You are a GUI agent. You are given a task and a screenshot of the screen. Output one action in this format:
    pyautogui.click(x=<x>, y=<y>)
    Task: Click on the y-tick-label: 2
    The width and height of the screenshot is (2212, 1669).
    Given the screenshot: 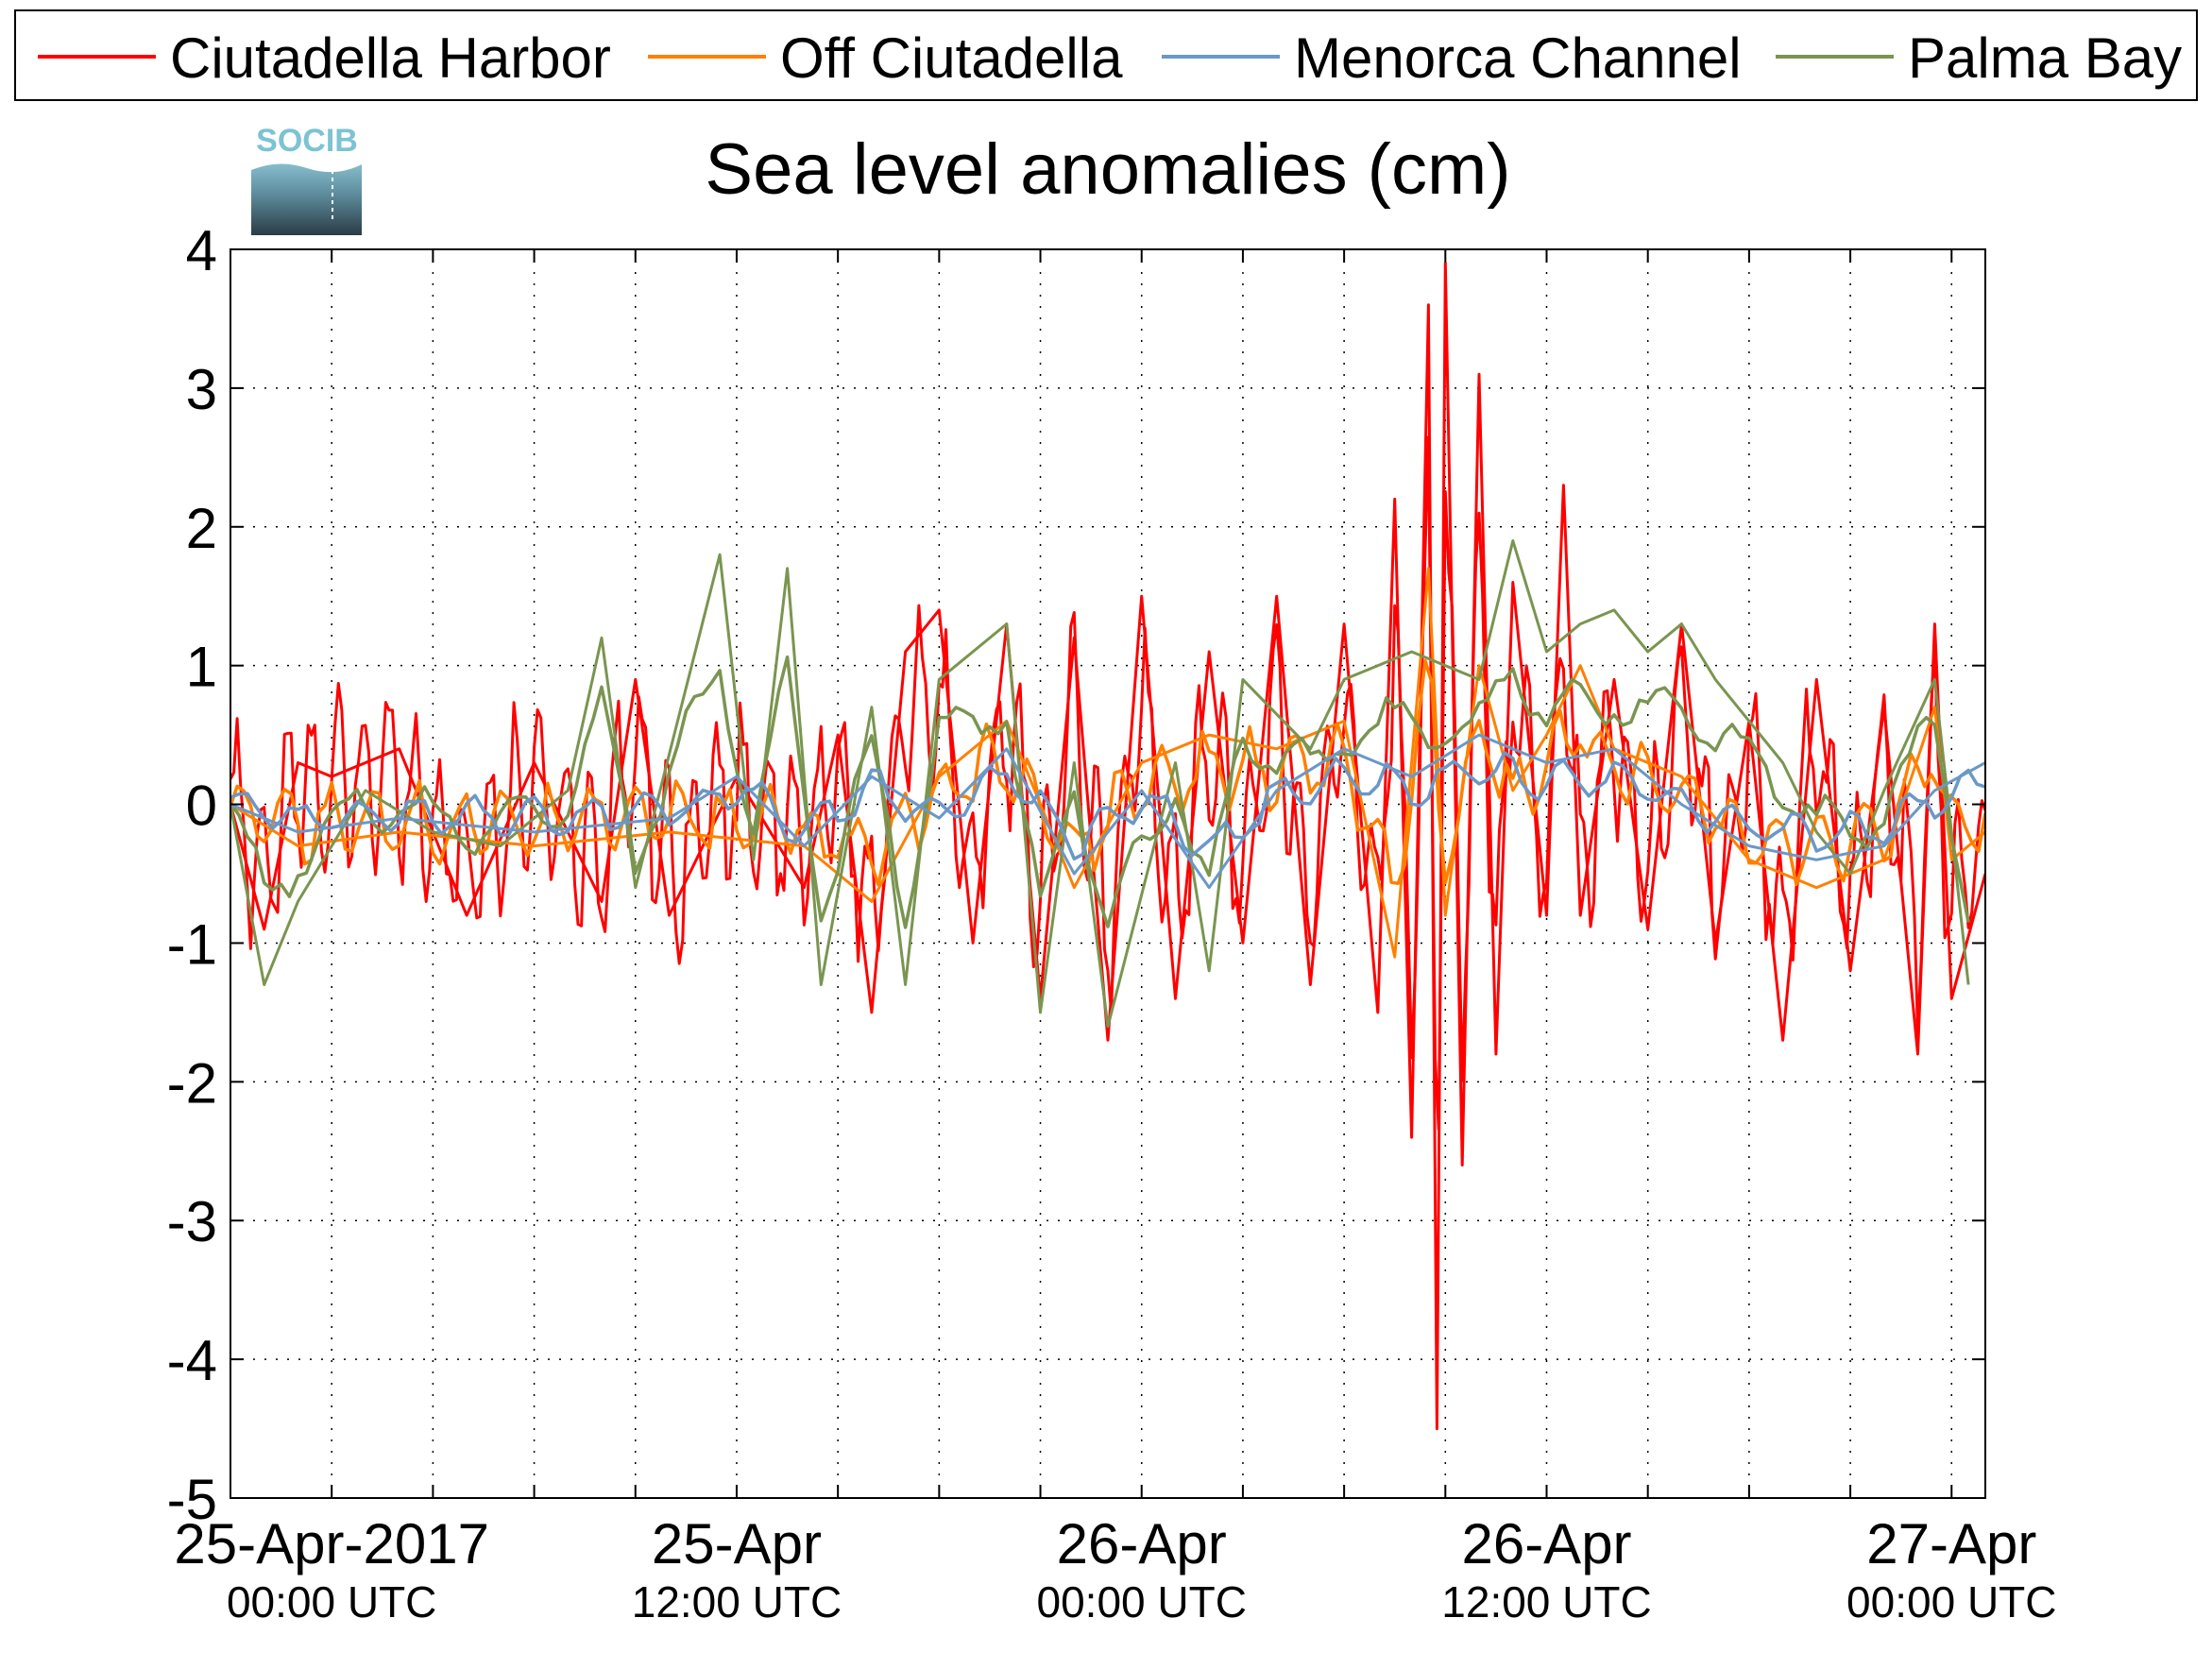 What is the action you would take?
    pyautogui.click(x=201, y=529)
    